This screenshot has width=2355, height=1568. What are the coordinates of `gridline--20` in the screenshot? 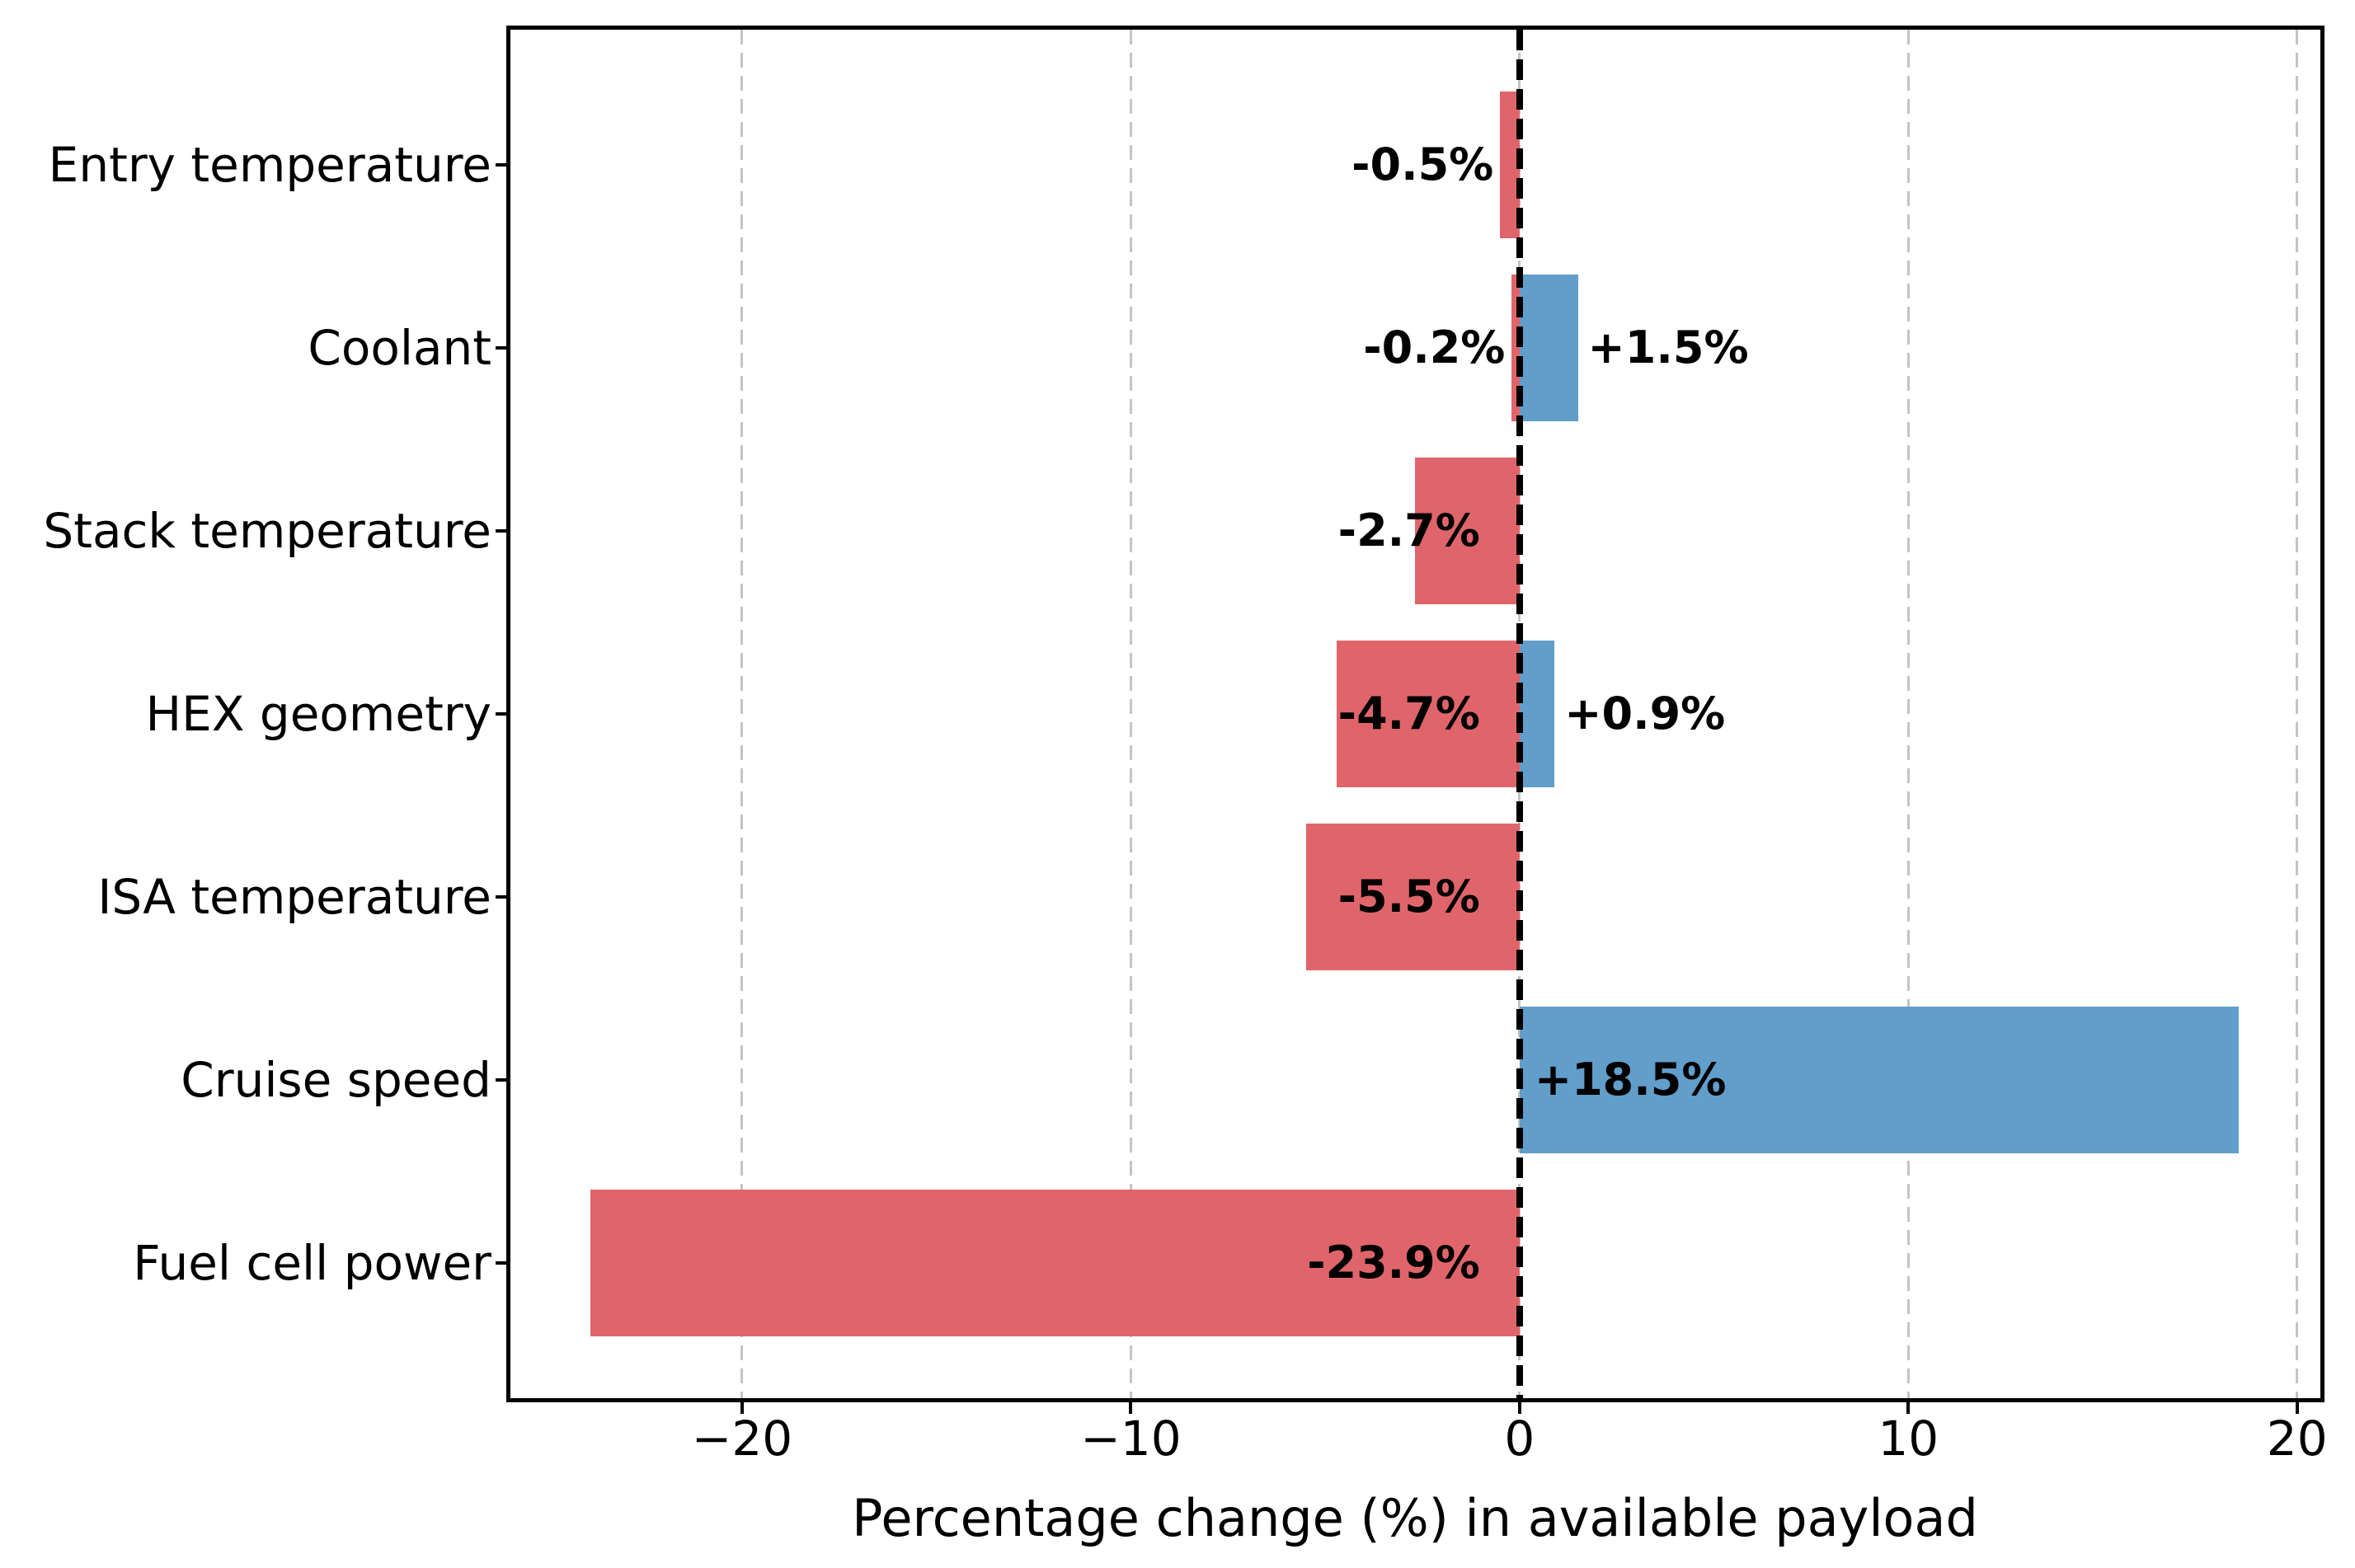 It's located at (742, 714).